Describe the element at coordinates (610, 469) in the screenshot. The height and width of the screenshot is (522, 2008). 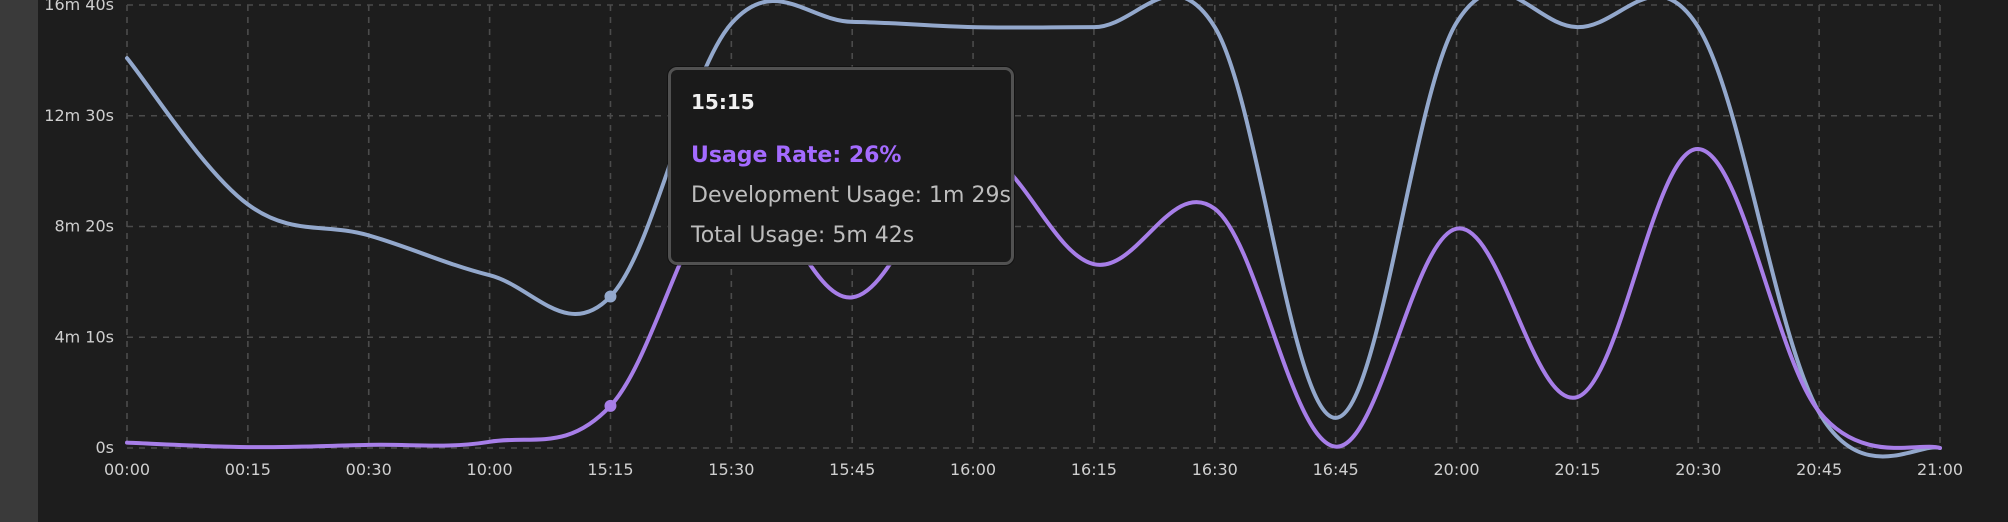
I see `x-tick-label: 15:15` at that location.